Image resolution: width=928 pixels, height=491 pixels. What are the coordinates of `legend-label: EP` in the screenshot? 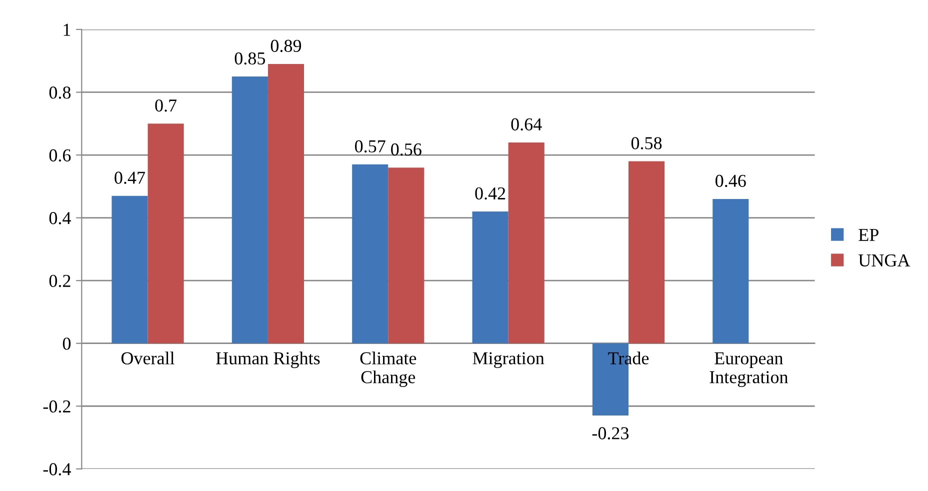 It's located at (868, 235).